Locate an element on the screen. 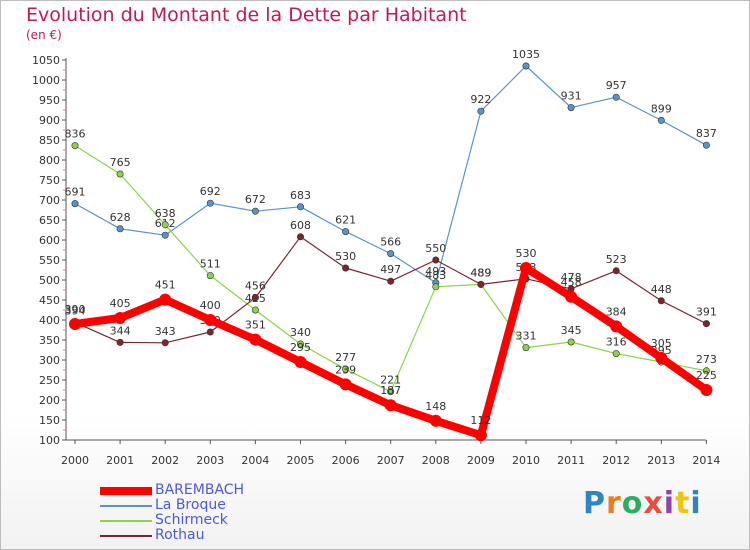 This screenshot has width=750, height=550. data-label: 765 is located at coordinates (120, 162).